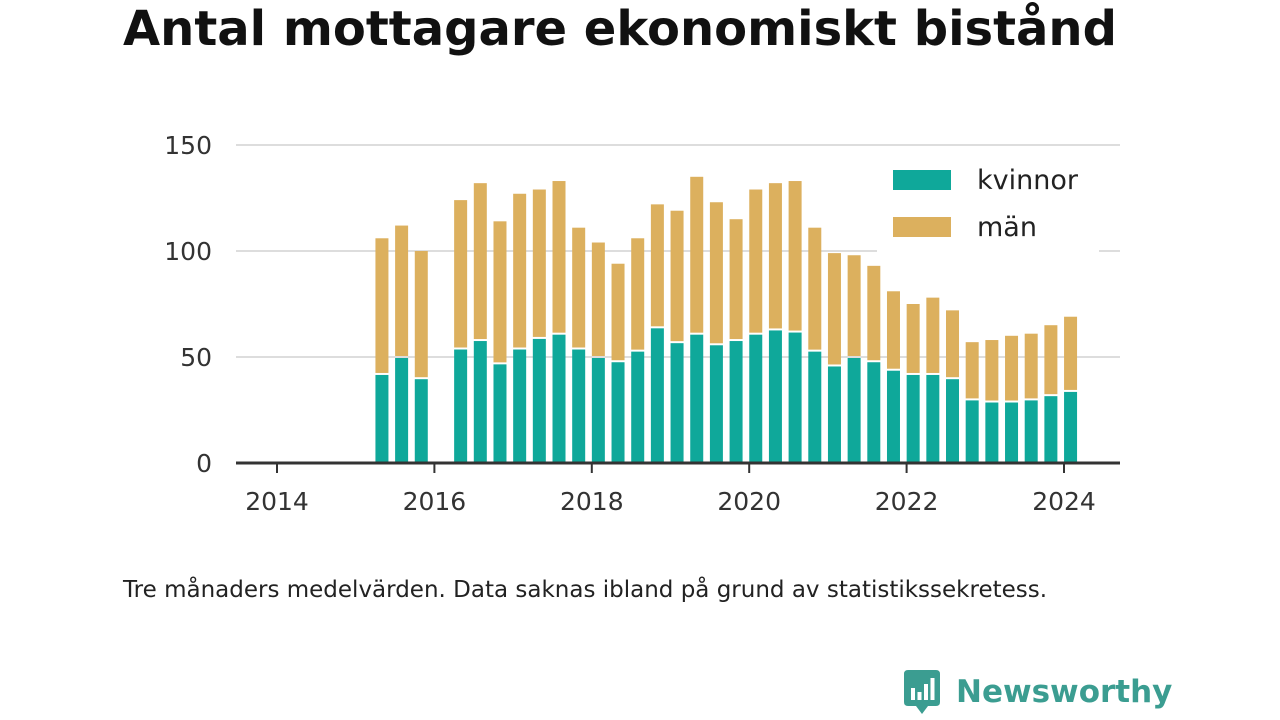 The height and width of the screenshot is (720, 1280). What do you see at coordinates (988, 207) in the screenshot?
I see `legend: kvinnor män` at bounding box center [988, 207].